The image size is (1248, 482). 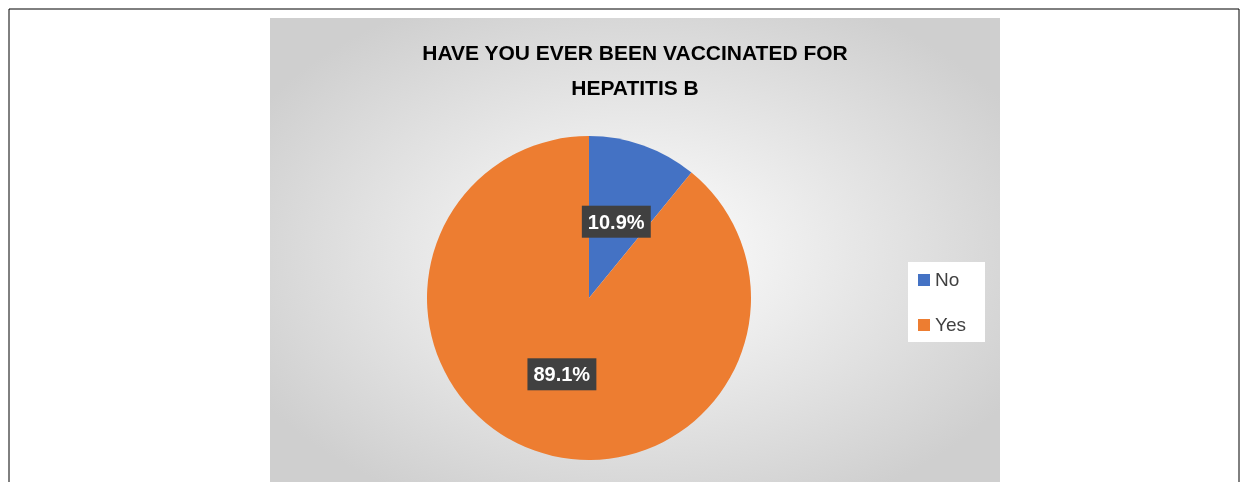 What do you see at coordinates (950, 324) in the screenshot?
I see `legend-label: Yes` at bounding box center [950, 324].